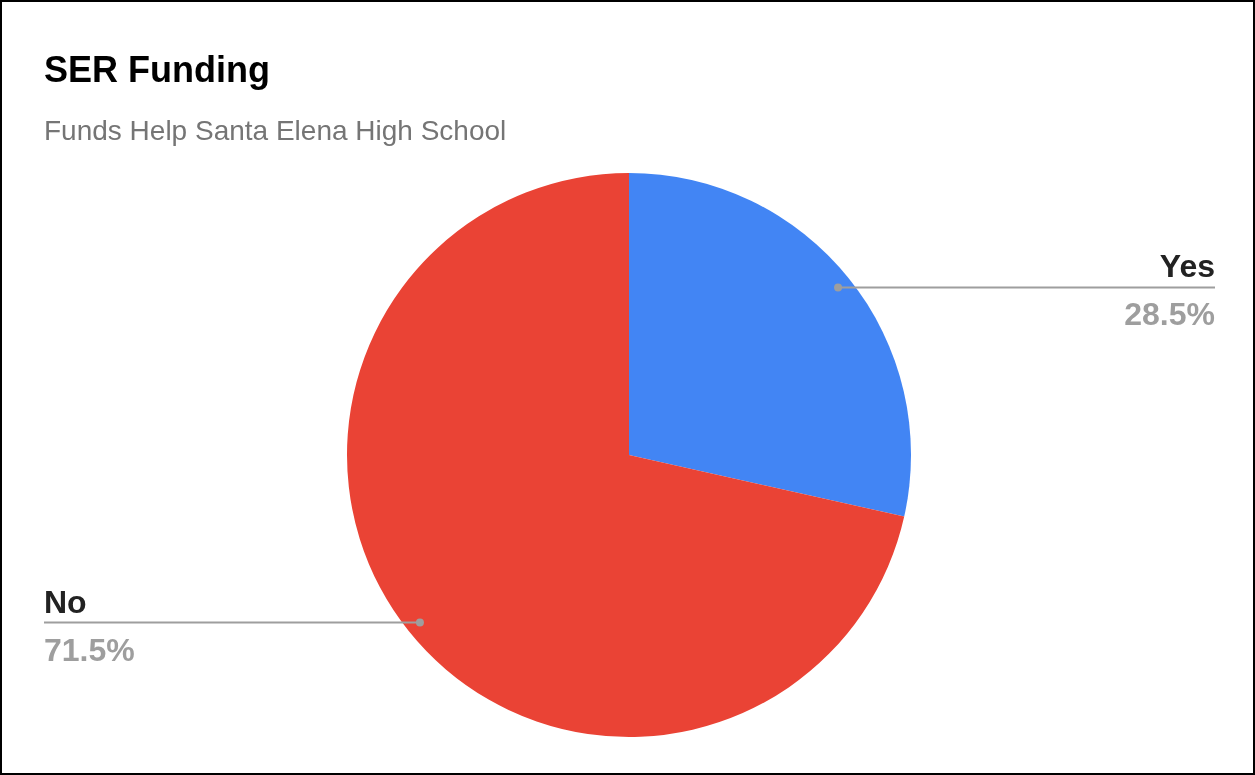 This screenshot has height=775, width=1255. Describe the element at coordinates (275, 130) in the screenshot. I see `chart-subtitle: Funds Help Santa Elena High School` at that location.